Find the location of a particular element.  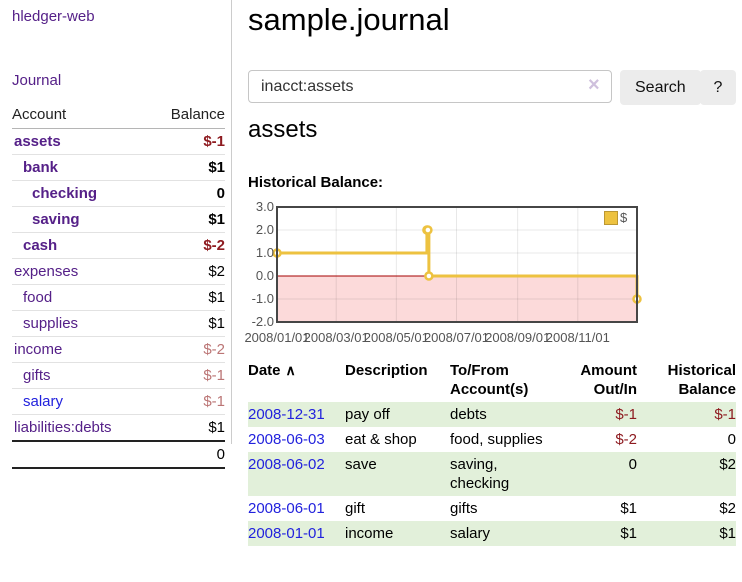

x-axis-tick-label: 2008/01/01 is located at coordinates (277, 337).